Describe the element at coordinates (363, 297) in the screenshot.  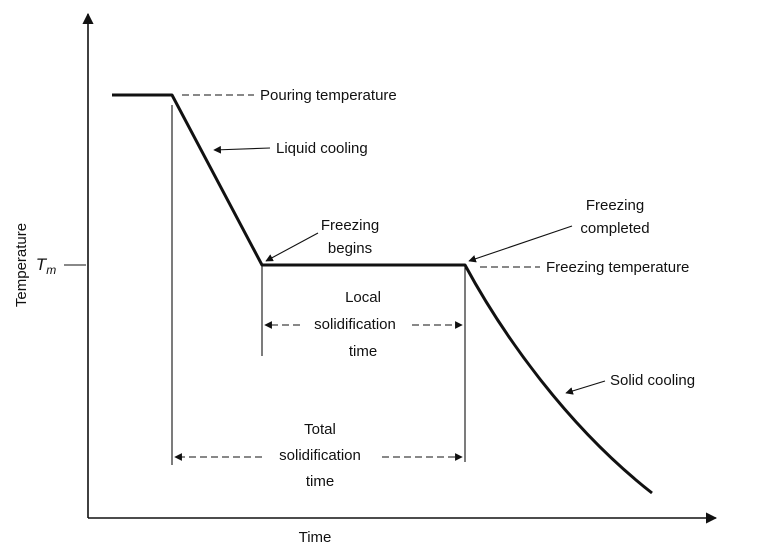
I see `annotation: Local` at that location.